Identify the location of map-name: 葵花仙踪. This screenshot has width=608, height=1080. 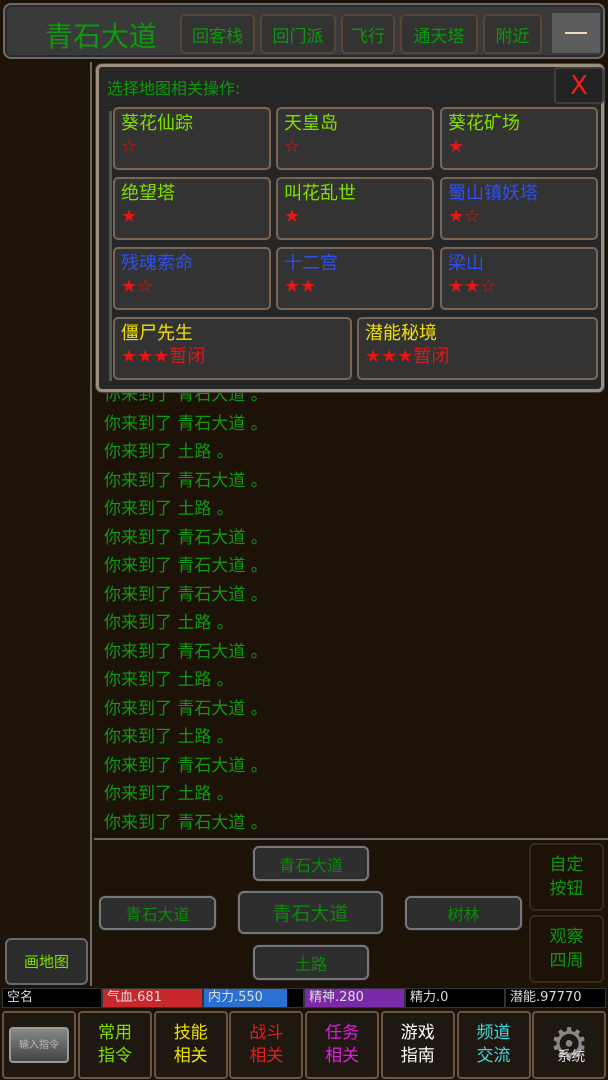
(157, 123).